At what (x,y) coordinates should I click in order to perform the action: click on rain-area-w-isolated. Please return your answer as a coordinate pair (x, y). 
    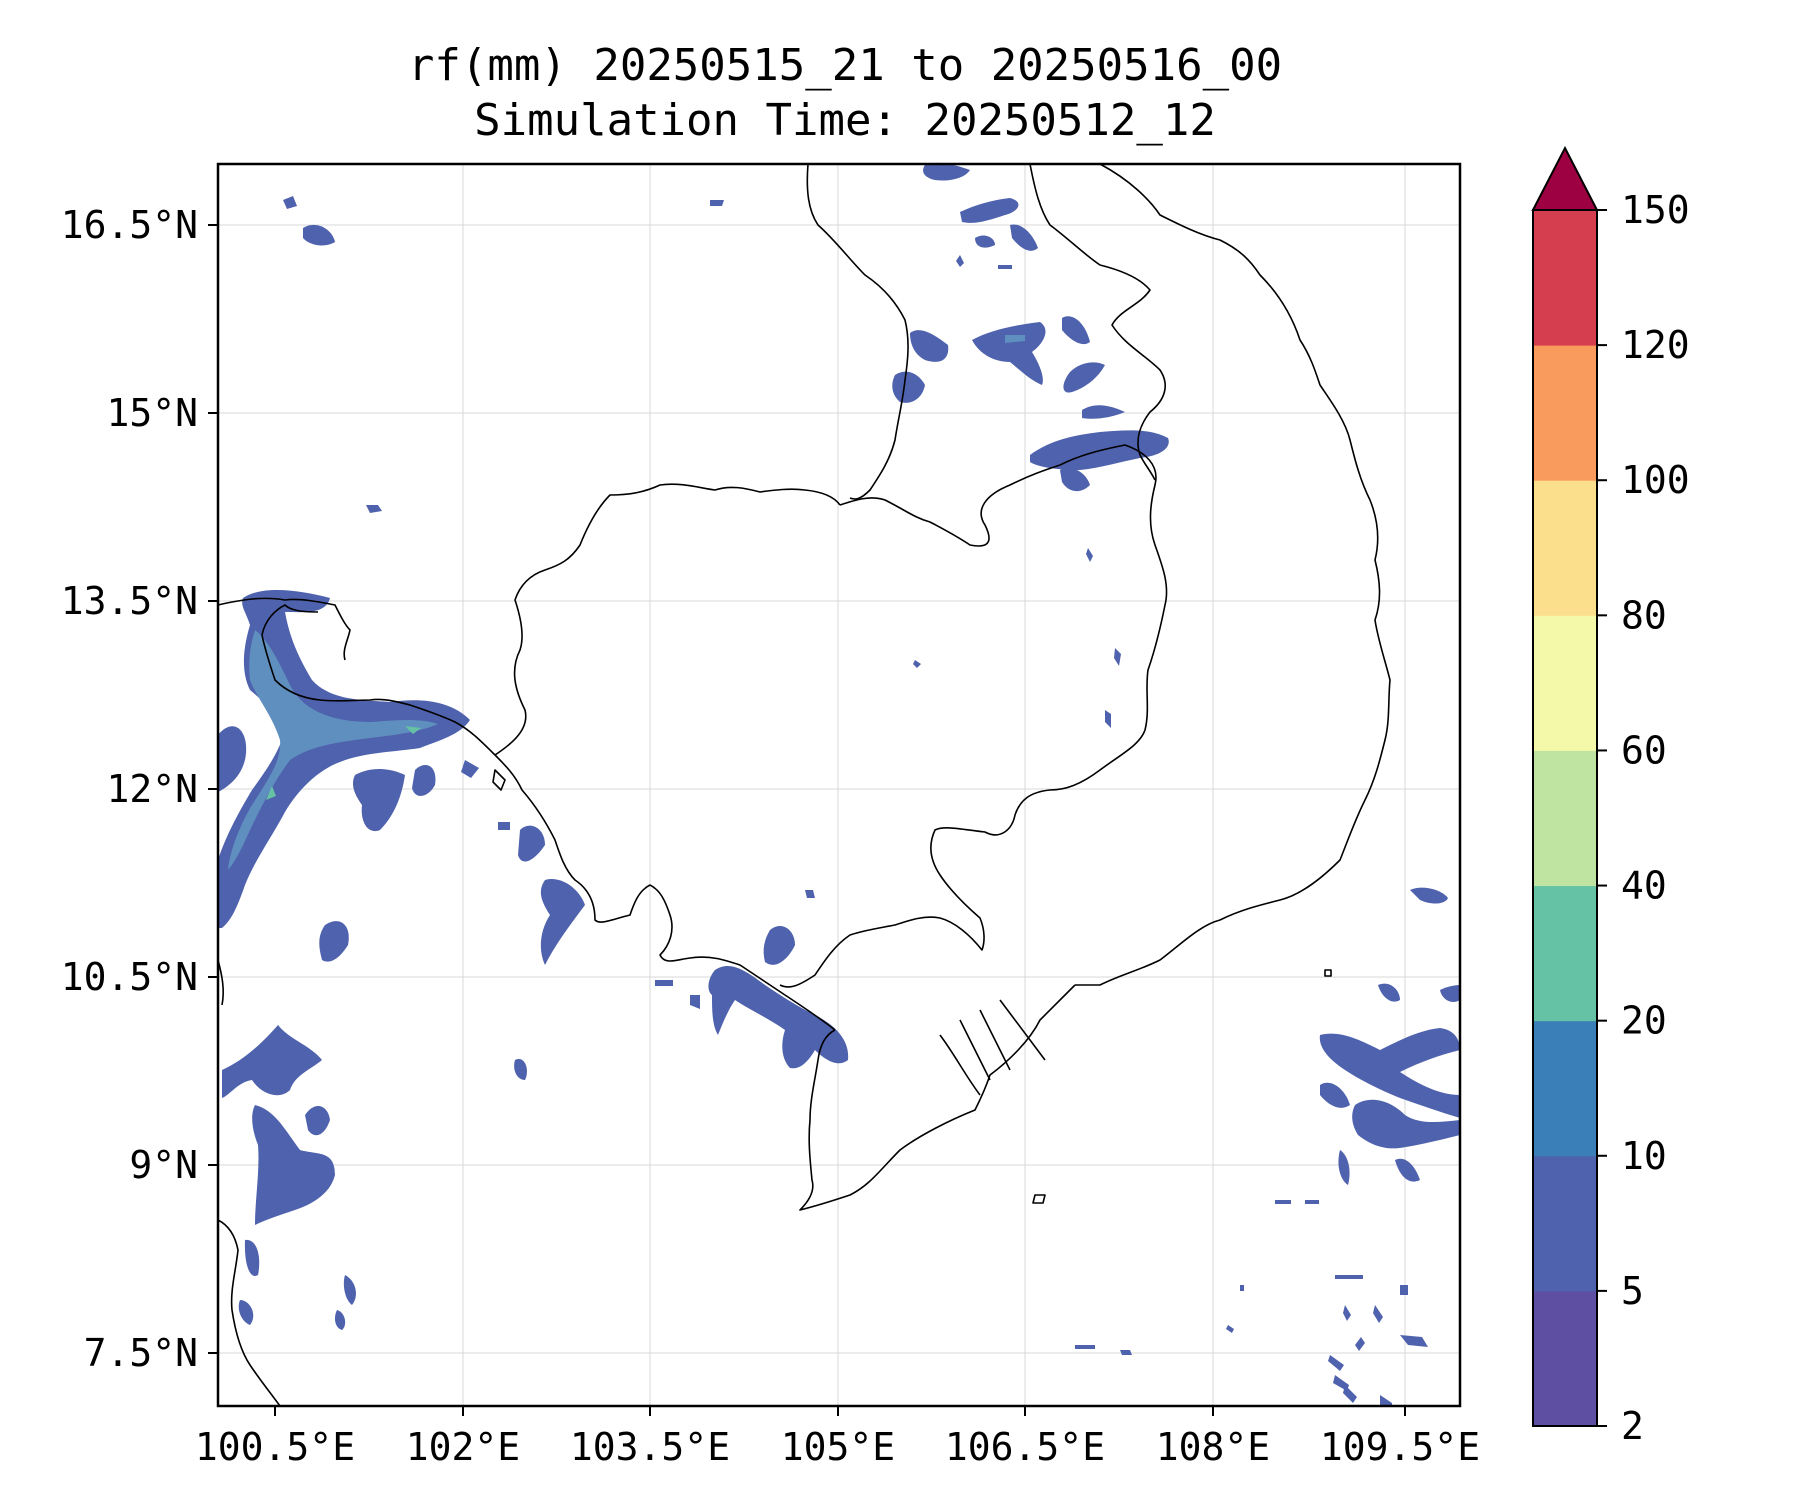
    Looking at the image, I should click on (334, 941).